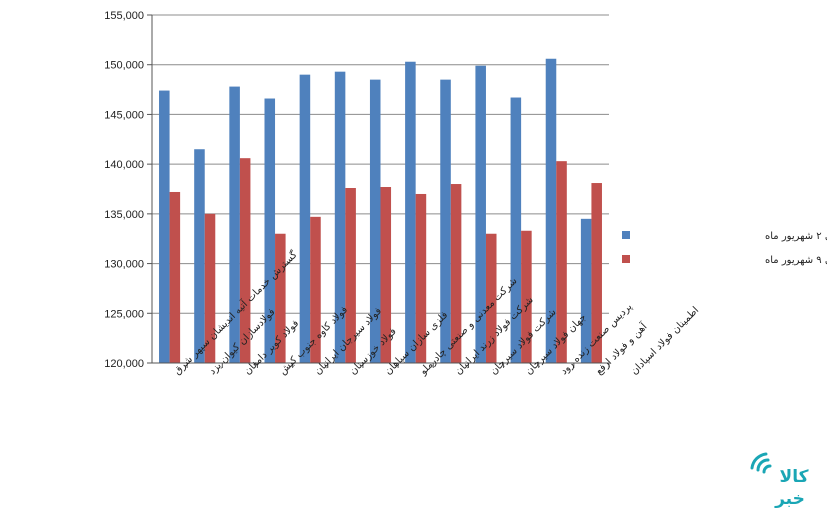  I want to click on y-tick-label: 150,000, so click(124, 66).